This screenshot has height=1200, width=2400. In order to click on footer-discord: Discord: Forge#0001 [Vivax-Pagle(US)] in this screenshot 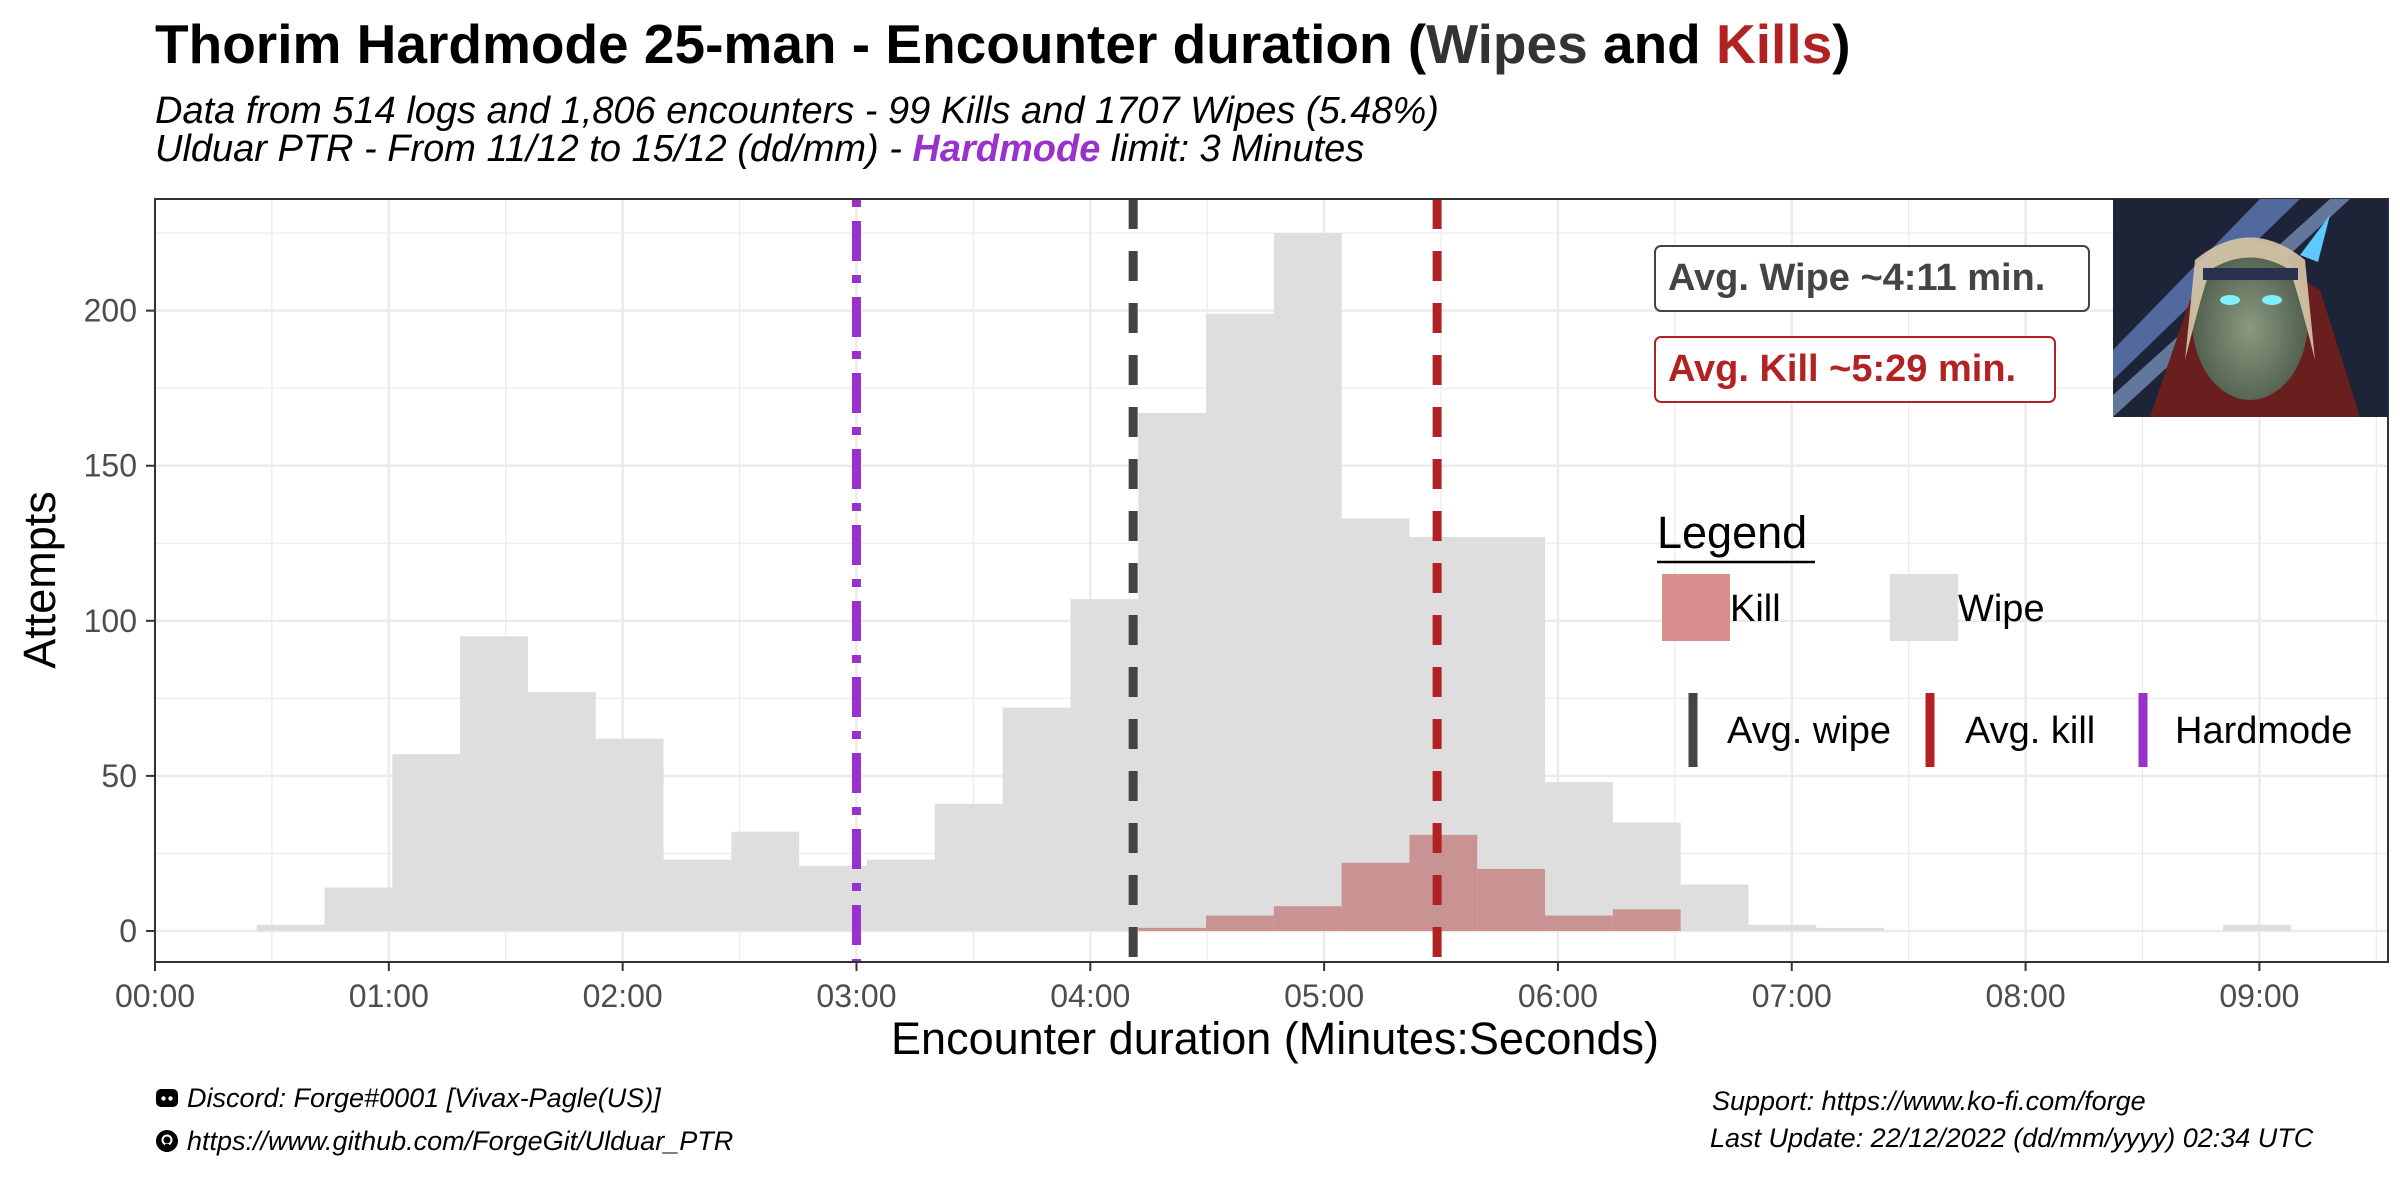, I will do `click(408, 1098)`.